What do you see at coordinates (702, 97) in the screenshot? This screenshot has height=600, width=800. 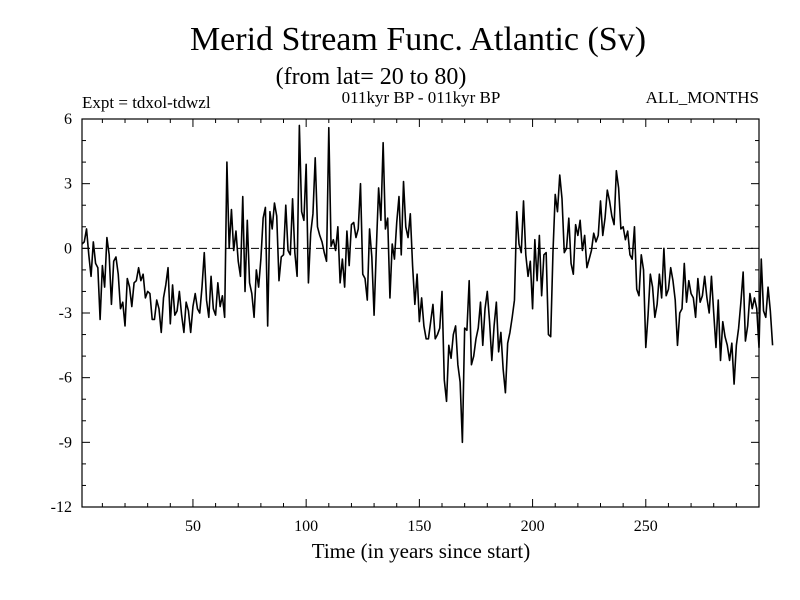 I see `months-label: ALL_MONTHS` at bounding box center [702, 97].